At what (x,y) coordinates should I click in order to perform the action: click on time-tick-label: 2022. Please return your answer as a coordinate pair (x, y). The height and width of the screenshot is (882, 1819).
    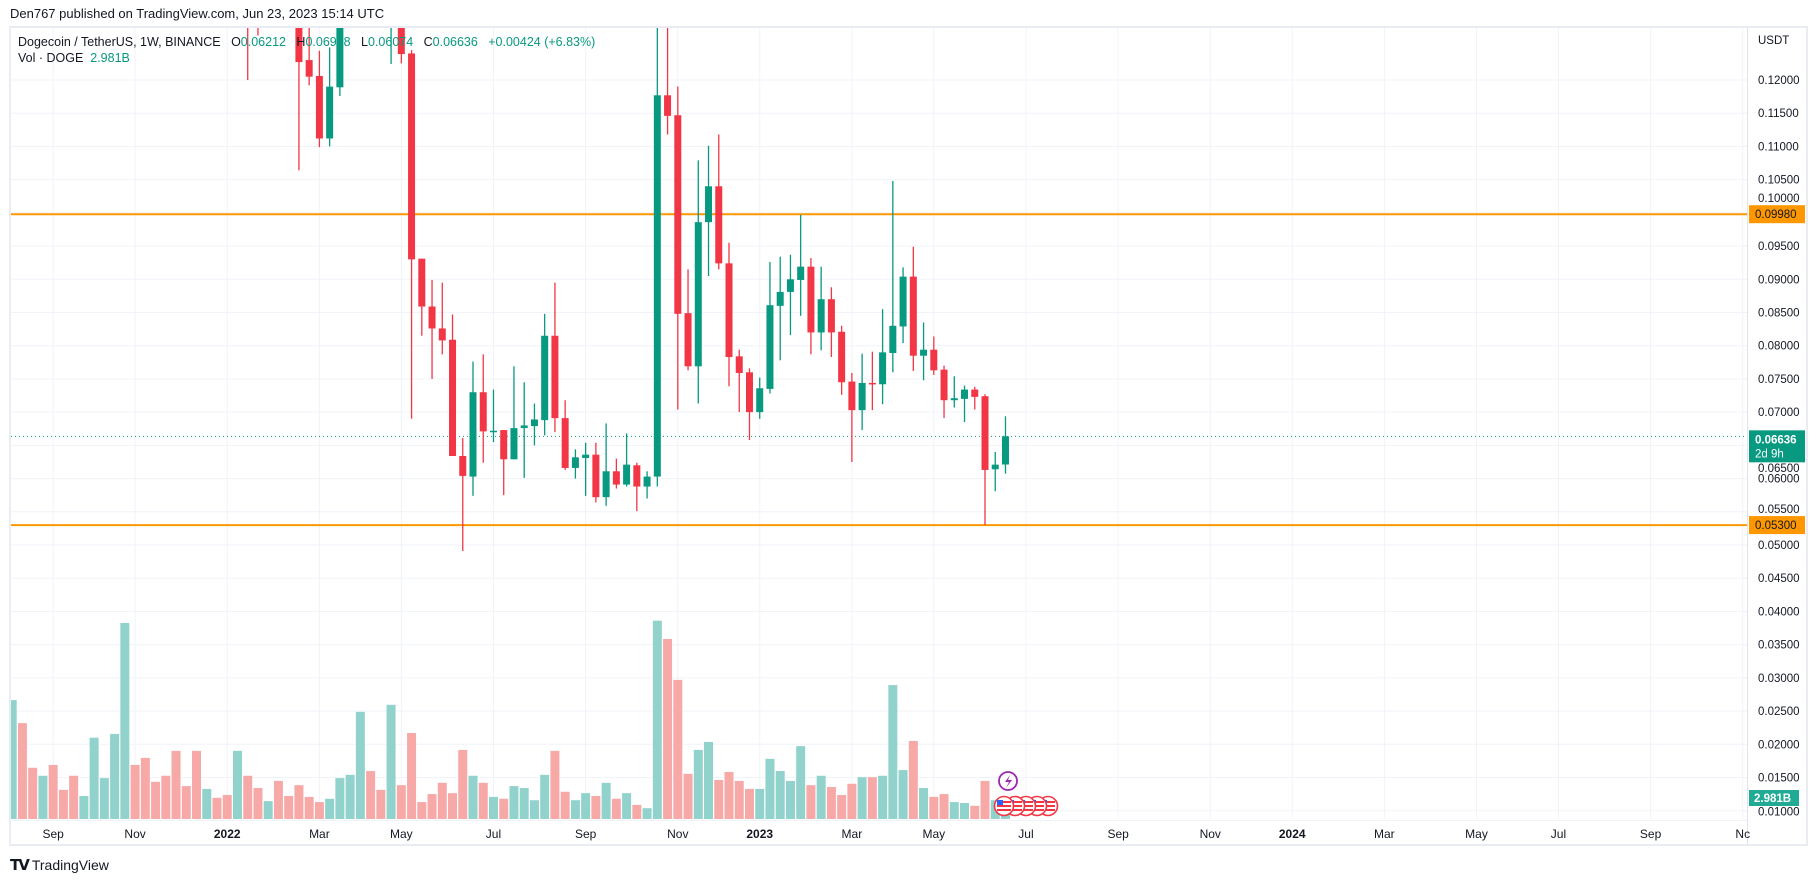
    Looking at the image, I should click on (227, 834).